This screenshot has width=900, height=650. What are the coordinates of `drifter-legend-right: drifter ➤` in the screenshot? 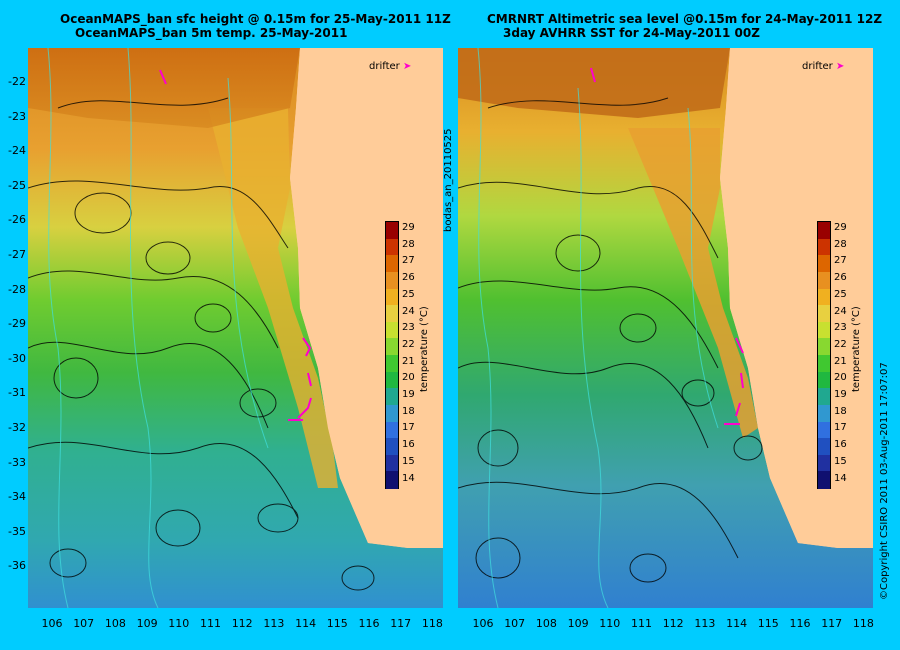 It's located at (823, 66).